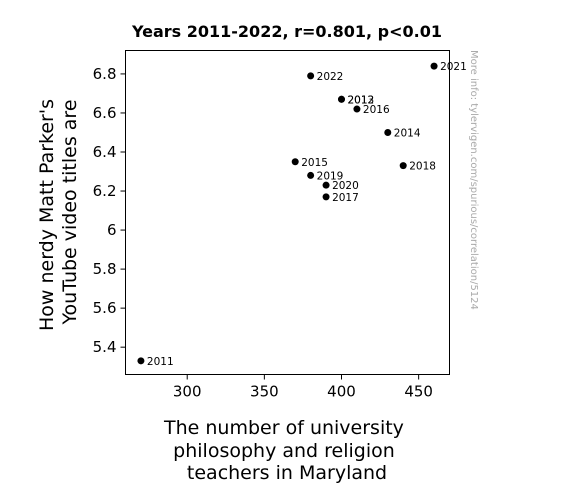 The image size is (575, 500). Describe the element at coordinates (341, 99) in the screenshot. I see `data-point-2013` at that location.